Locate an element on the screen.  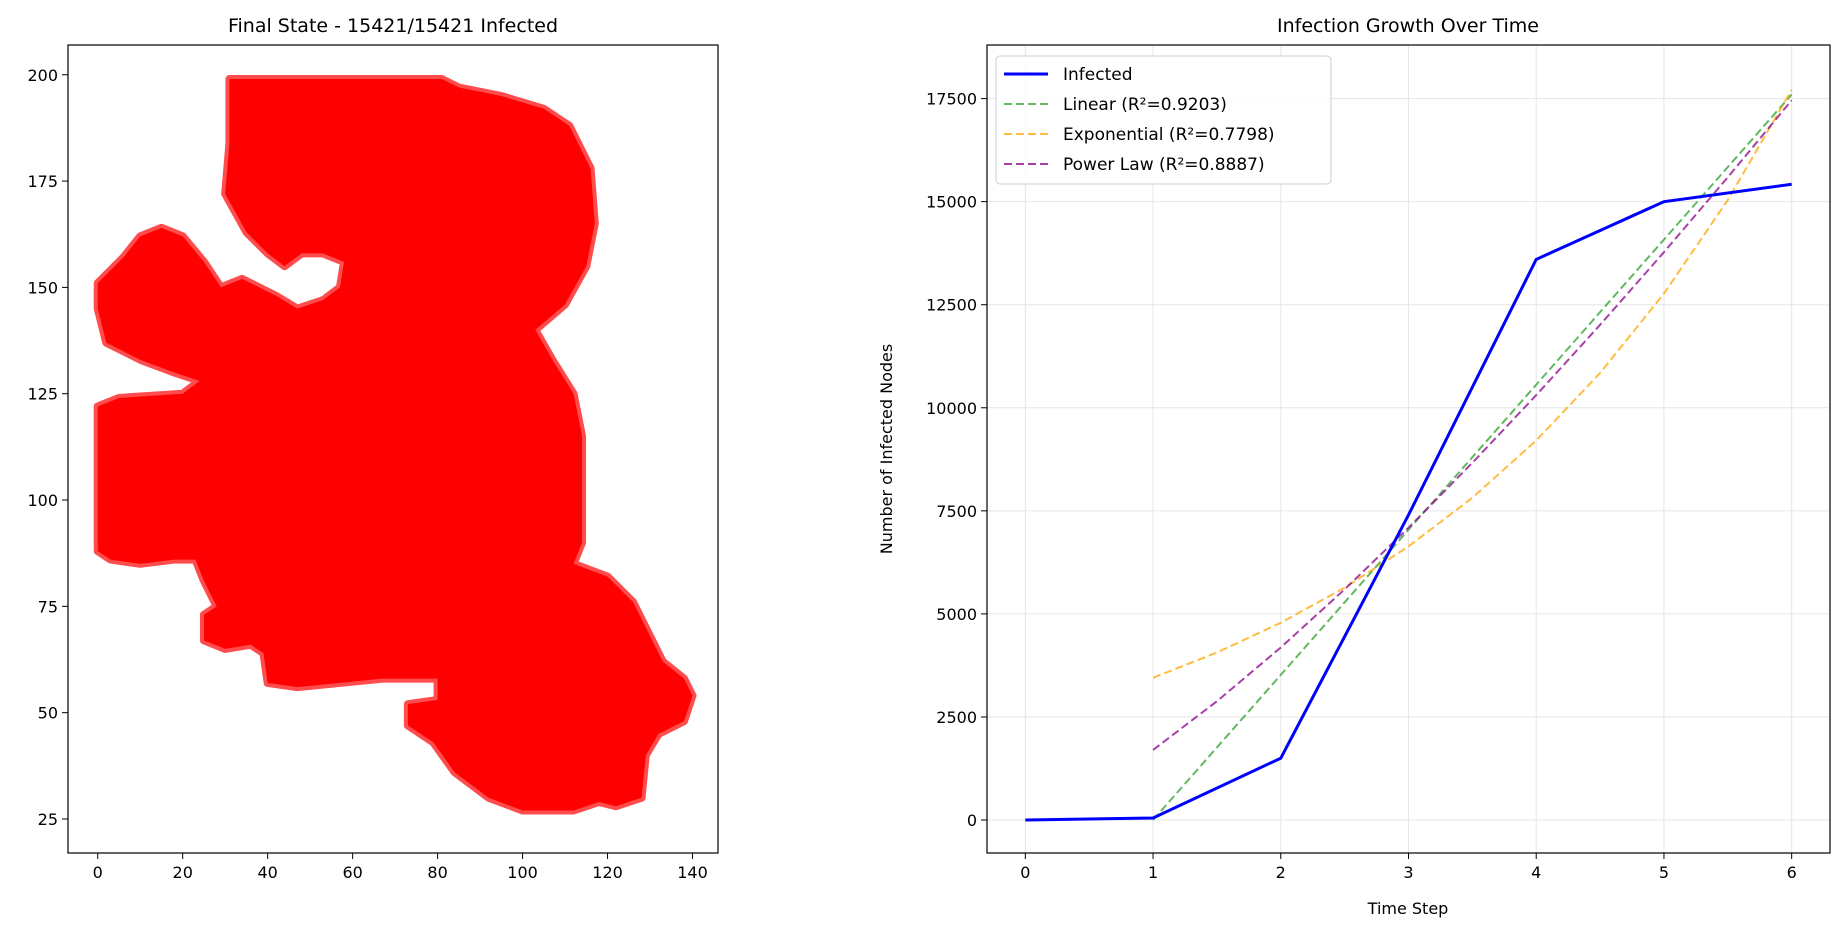
legend-label: Power Law (R²=0.8887) is located at coordinates (1164, 165).